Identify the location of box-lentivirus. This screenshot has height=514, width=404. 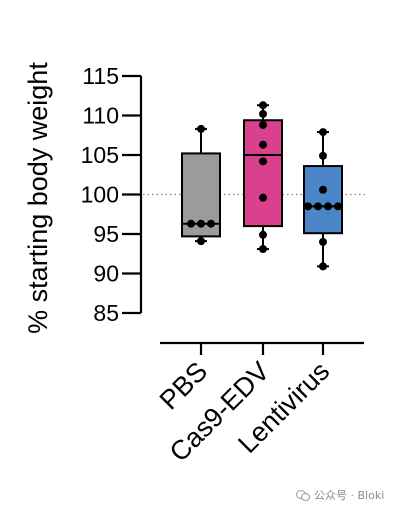
(323, 199).